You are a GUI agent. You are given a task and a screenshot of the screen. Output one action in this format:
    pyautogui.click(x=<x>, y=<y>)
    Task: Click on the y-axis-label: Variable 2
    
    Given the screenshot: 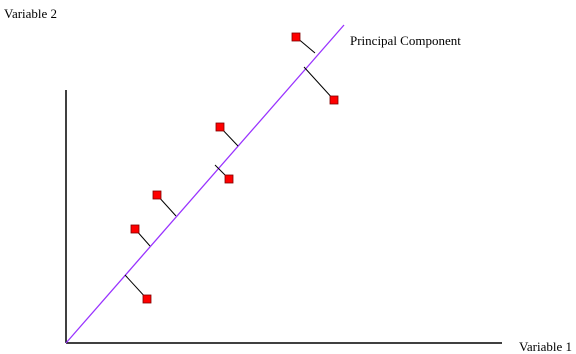 What is the action you would take?
    pyautogui.click(x=30, y=13)
    